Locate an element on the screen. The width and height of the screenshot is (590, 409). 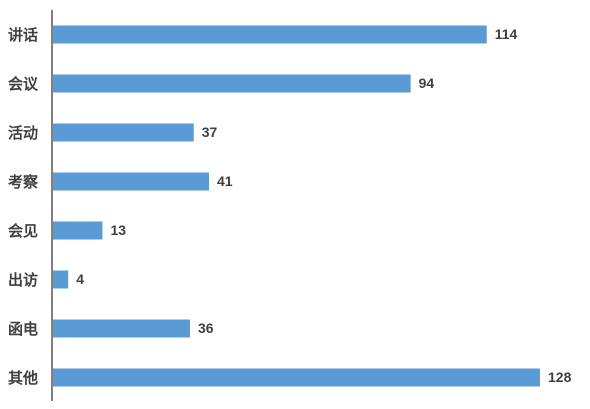
category-label: 函电 is located at coordinates (23, 329).